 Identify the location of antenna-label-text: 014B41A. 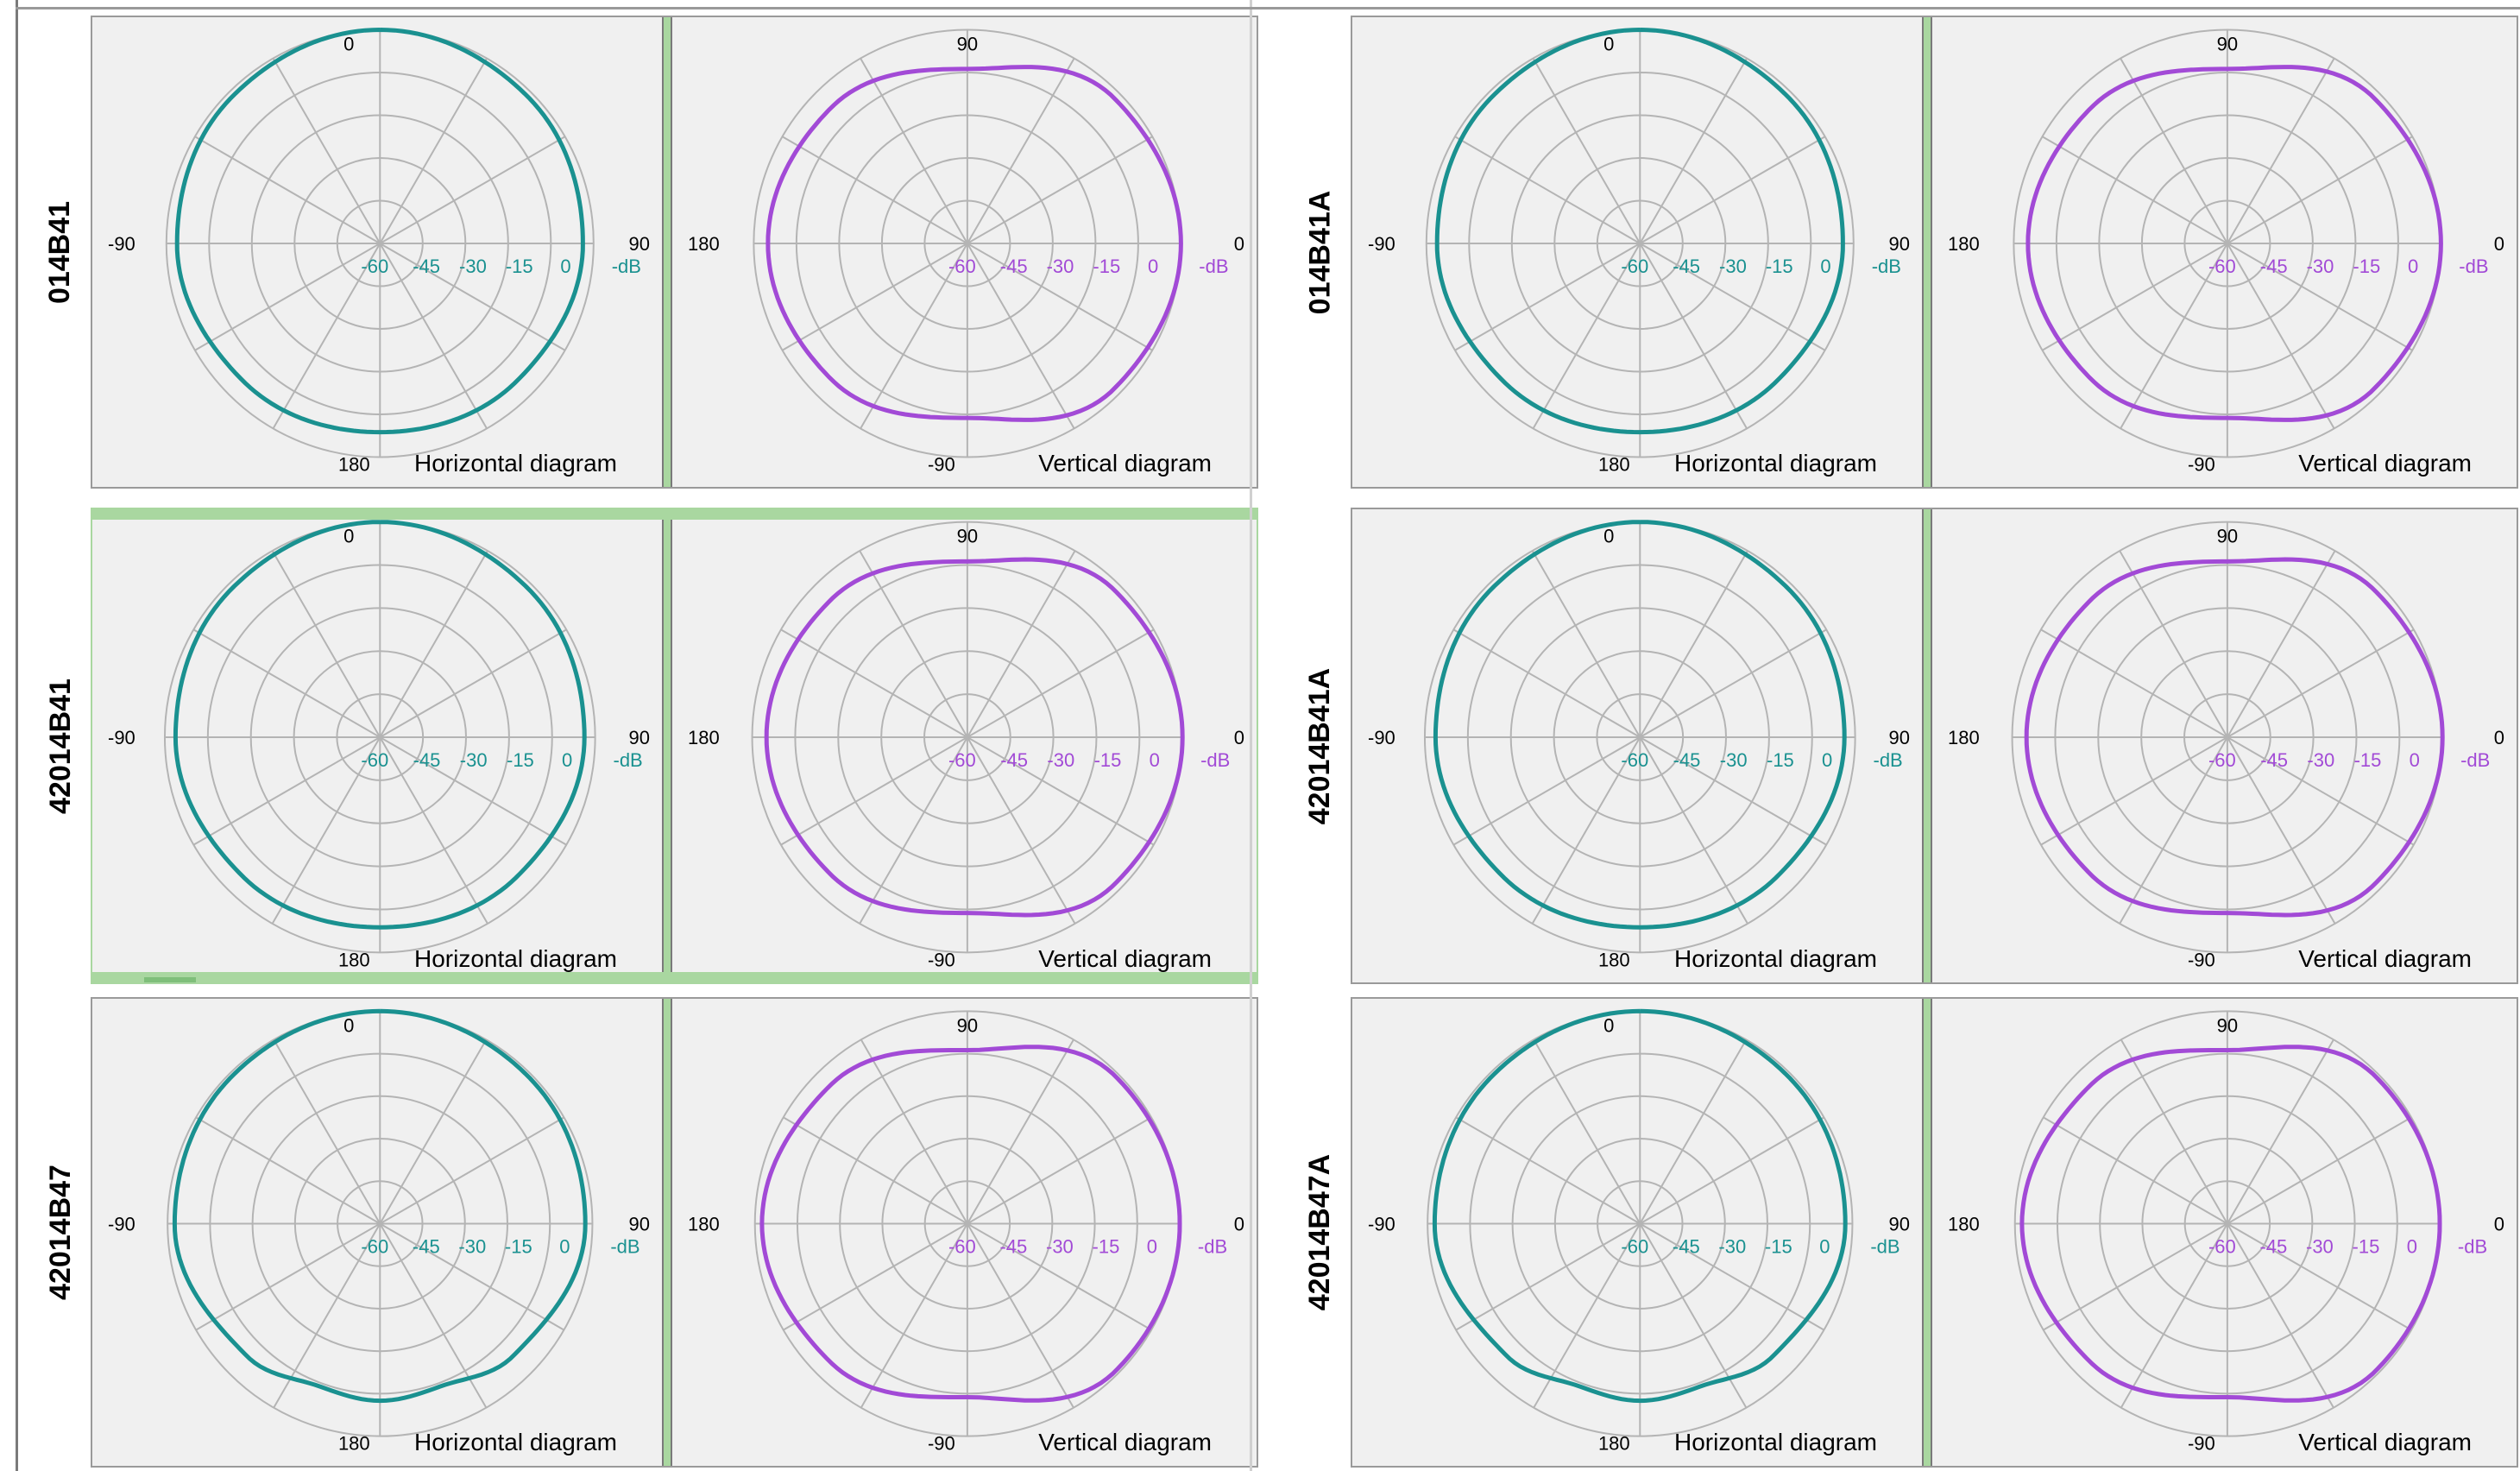
(1320, 252).